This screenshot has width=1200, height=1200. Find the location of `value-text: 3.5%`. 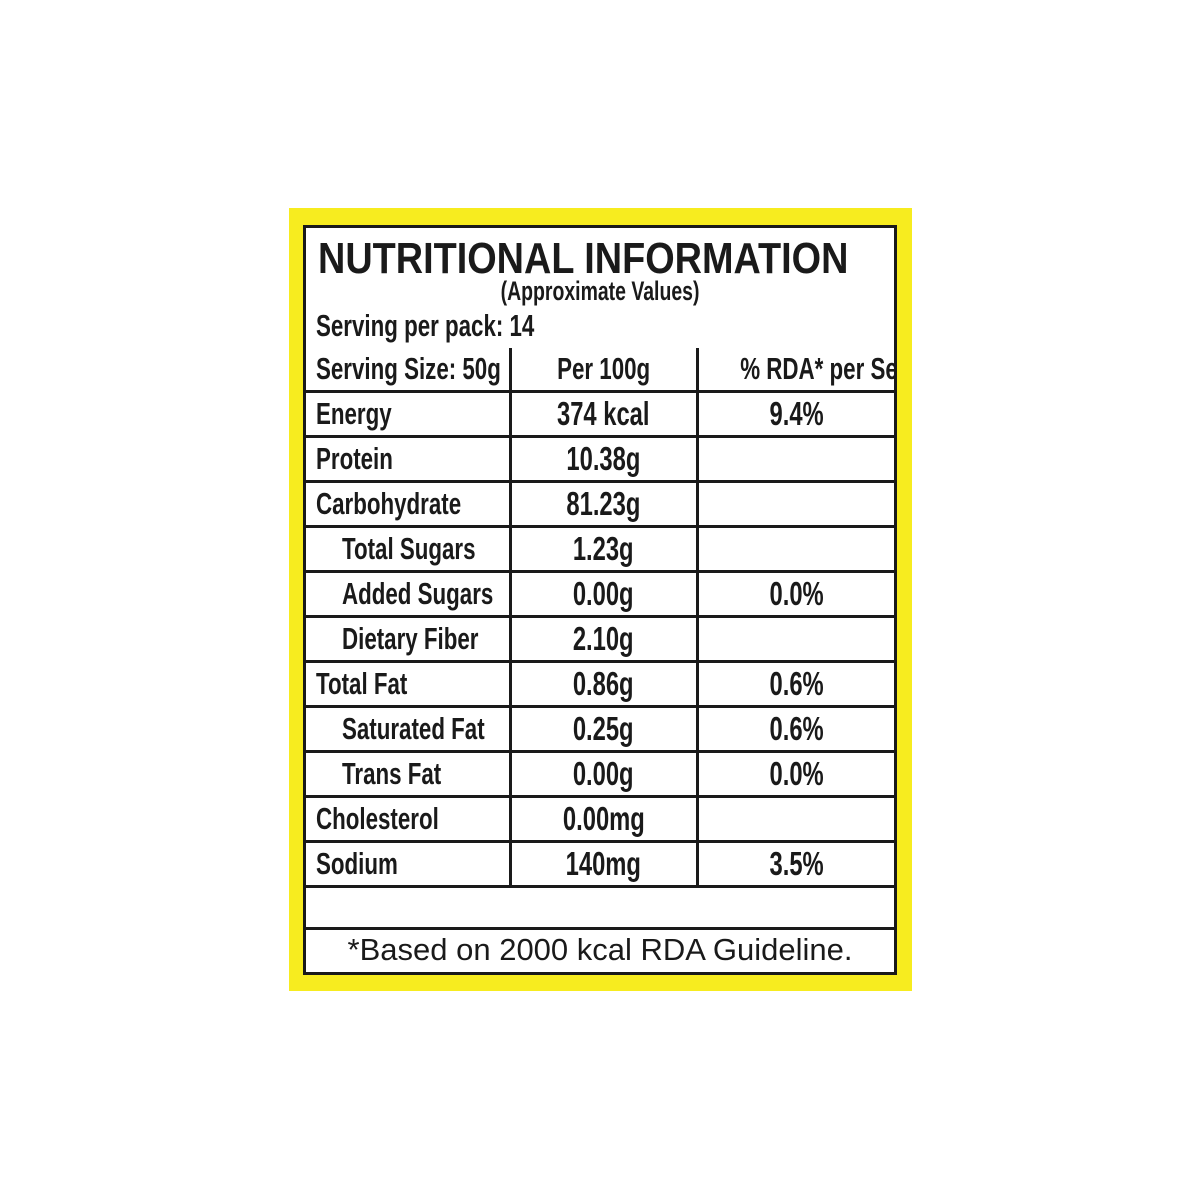

value-text: 3.5% is located at coordinates (796, 863).